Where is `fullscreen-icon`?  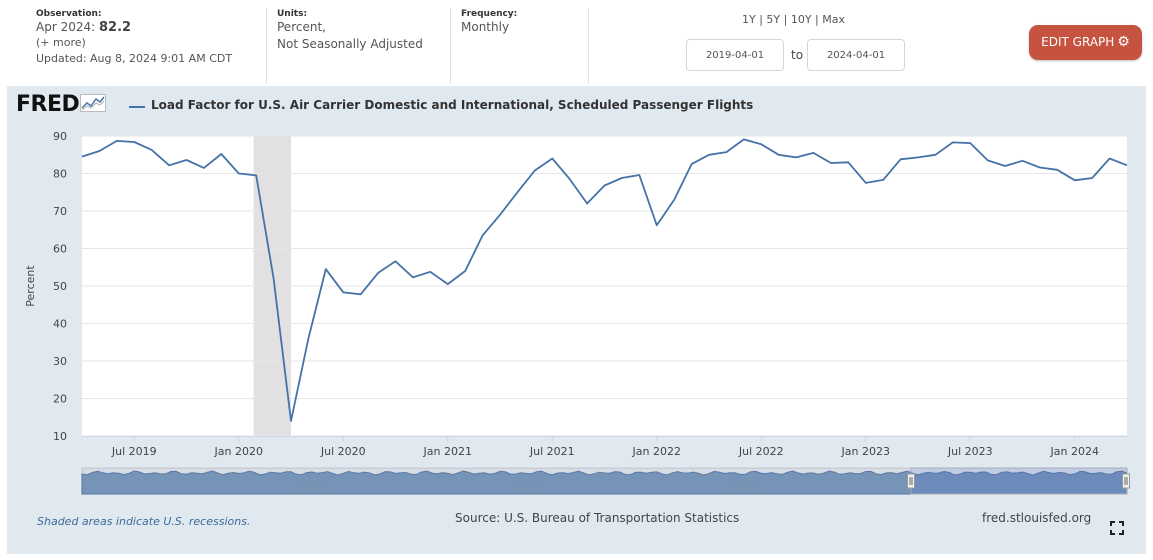
fullscreen-icon is located at coordinates (1117, 528).